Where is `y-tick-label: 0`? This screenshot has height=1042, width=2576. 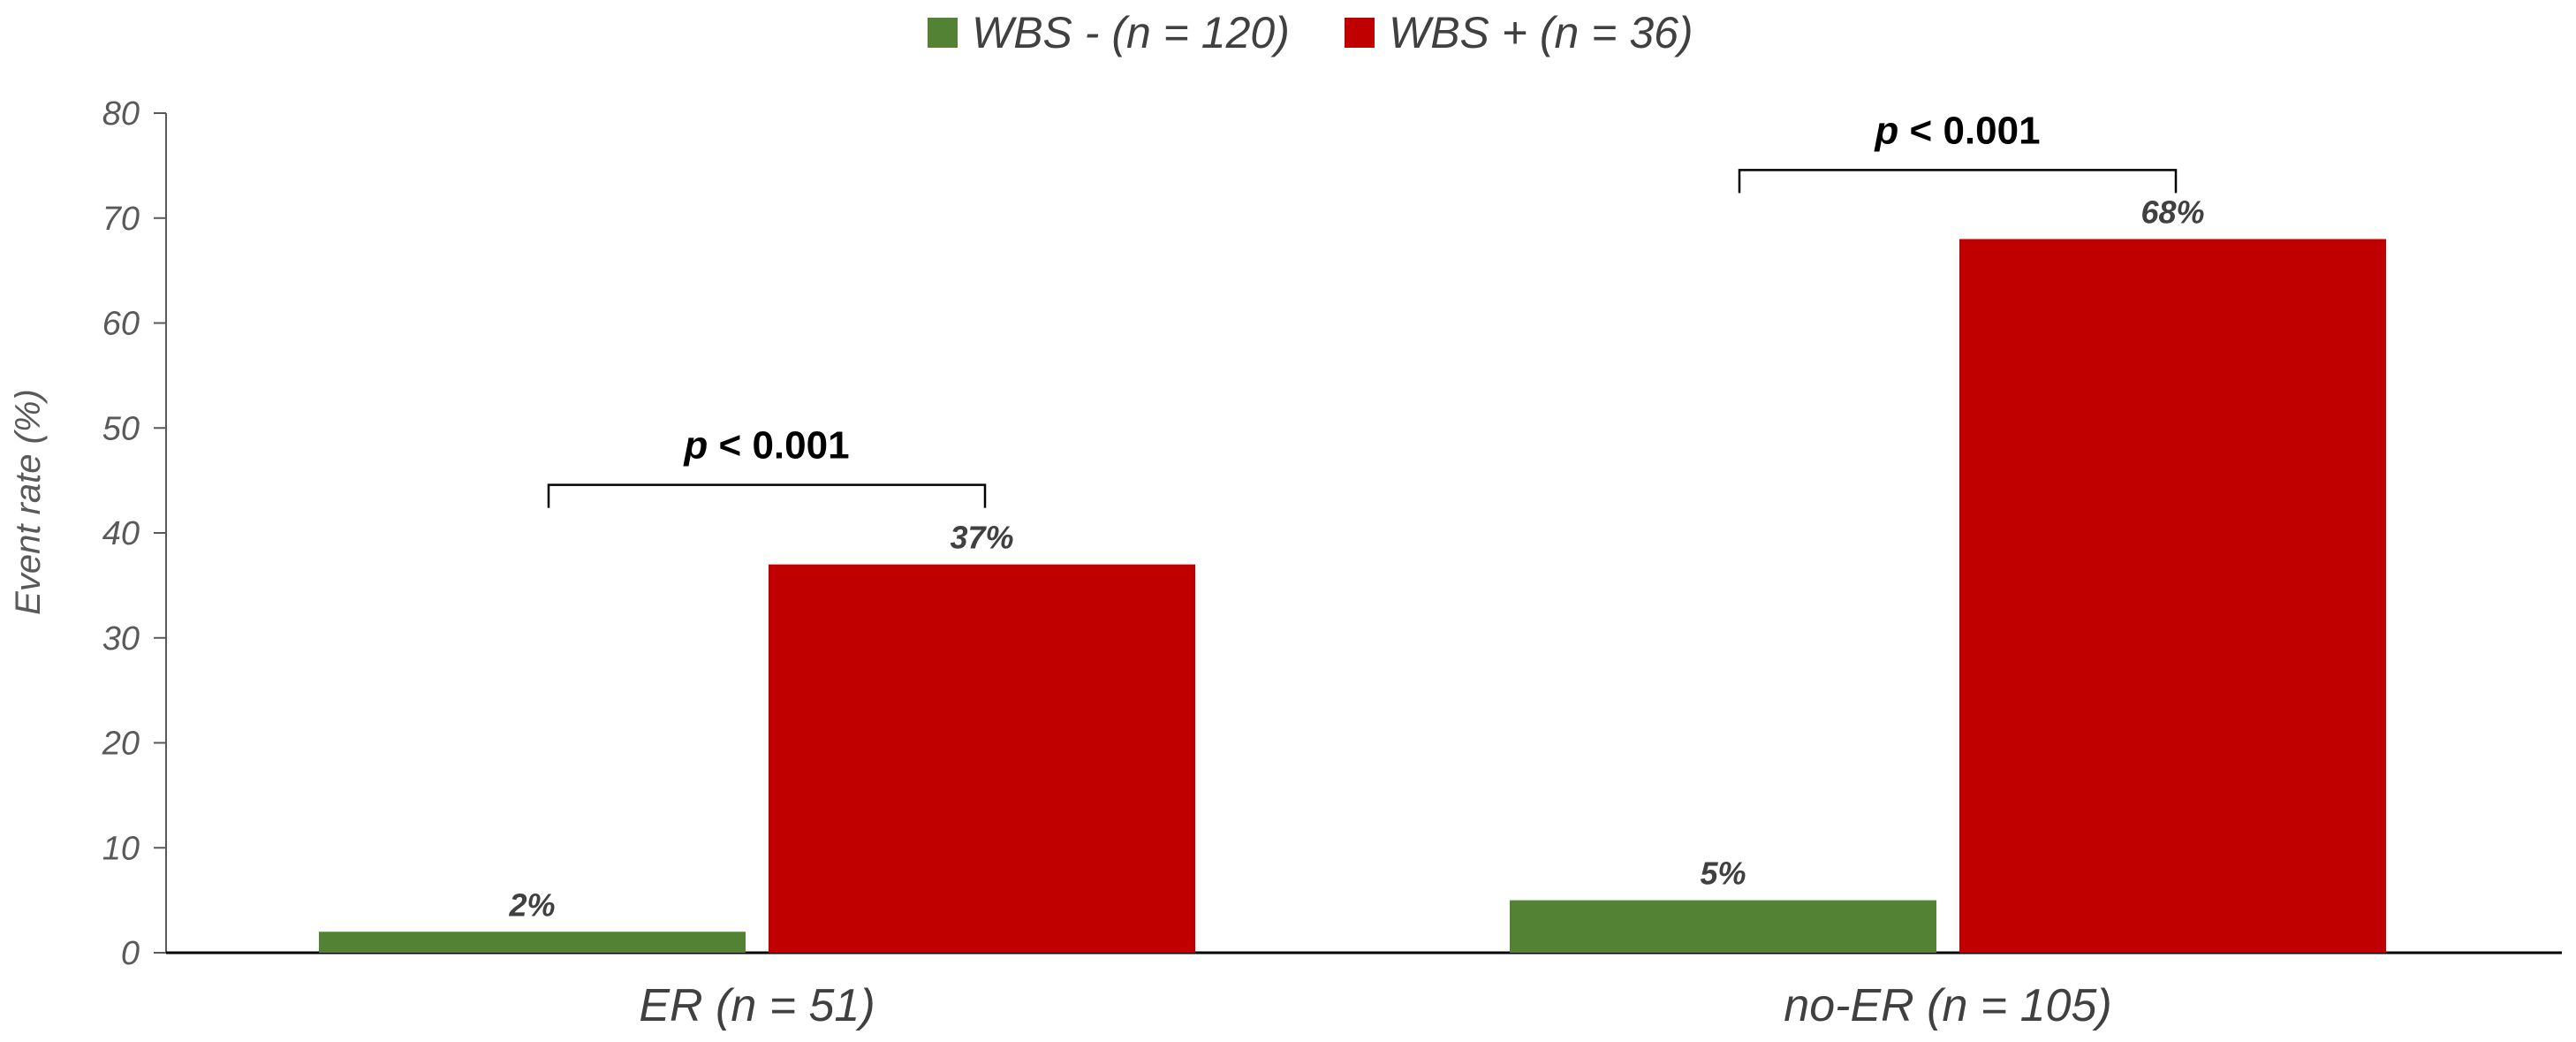 y-tick-label: 0 is located at coordinates (131, 953).